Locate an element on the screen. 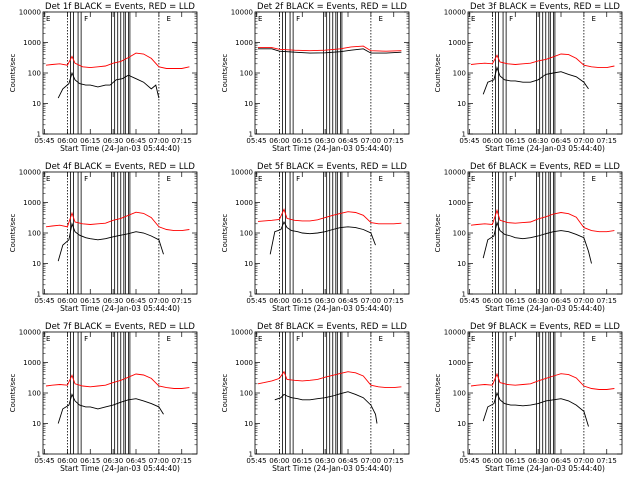 The image size is (640, 480). panel-title: Det 9f BLACK = Events, RED = LLD is located at coordinates (545, 327).